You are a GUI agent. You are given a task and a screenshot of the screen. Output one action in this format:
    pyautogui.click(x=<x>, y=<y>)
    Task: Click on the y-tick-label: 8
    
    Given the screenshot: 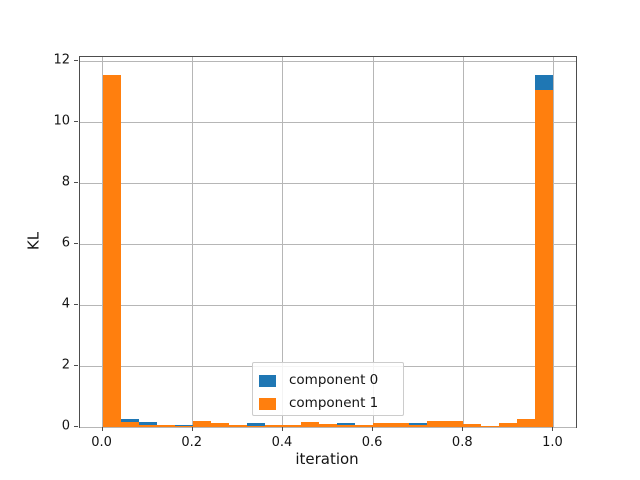 What is the action you would take?
    pyautogui.click(x=65, y=182)
    